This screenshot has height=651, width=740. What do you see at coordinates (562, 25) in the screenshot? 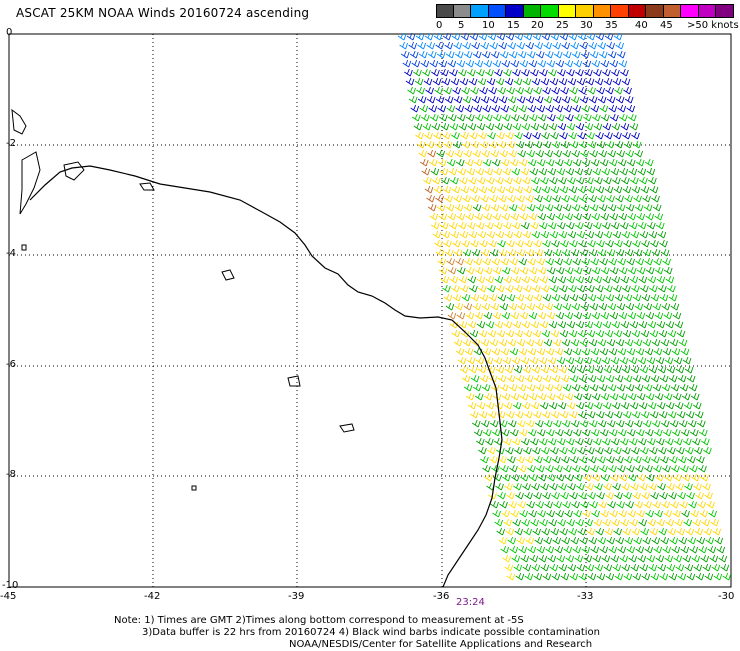
I see `legend-label: 25` at bounding box center [562, 25].